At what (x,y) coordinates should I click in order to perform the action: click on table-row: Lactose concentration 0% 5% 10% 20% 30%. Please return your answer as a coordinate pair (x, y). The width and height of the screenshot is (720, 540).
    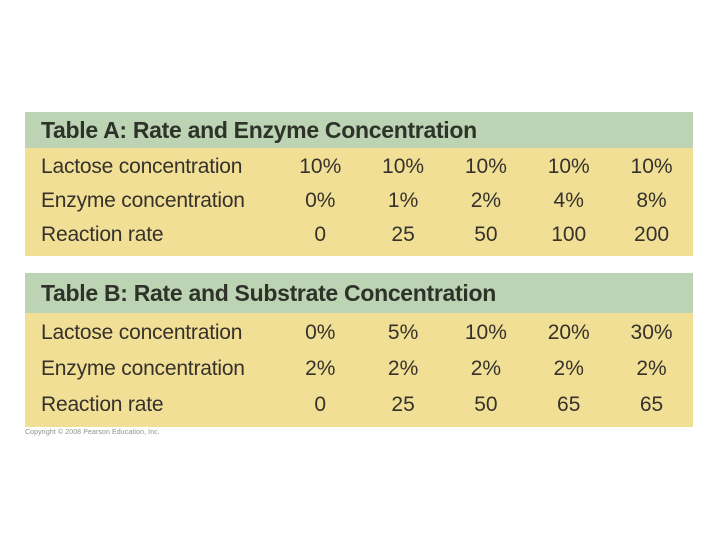
    Looking at the image, I should click on (359, 333).